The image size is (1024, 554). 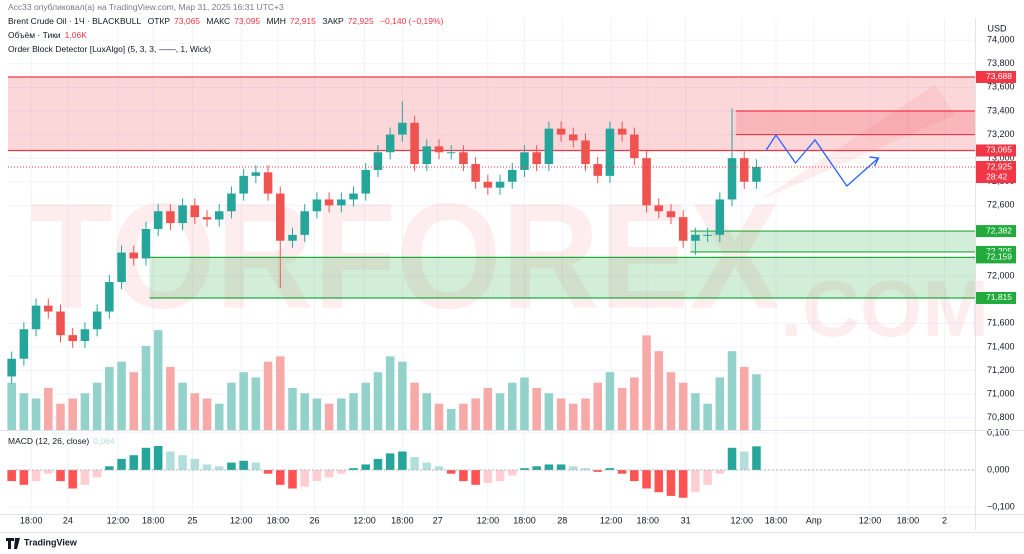 I want to click on projection-arrowhead, so click(x=874, y=161).